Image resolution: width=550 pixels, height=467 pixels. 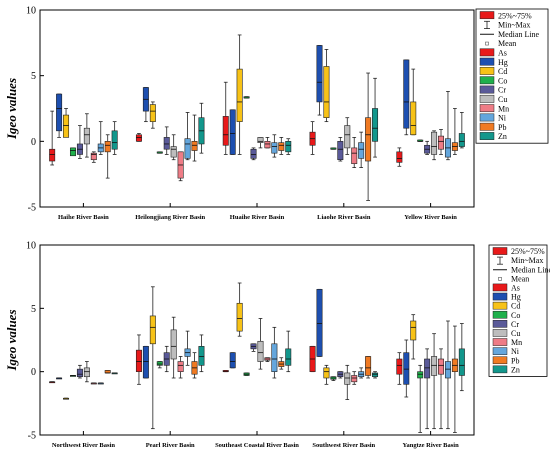 What do you see at coordinates (487, 126) in the screenshot?
I see `legend-swatch-Pb` at bounding box center [487, 126].